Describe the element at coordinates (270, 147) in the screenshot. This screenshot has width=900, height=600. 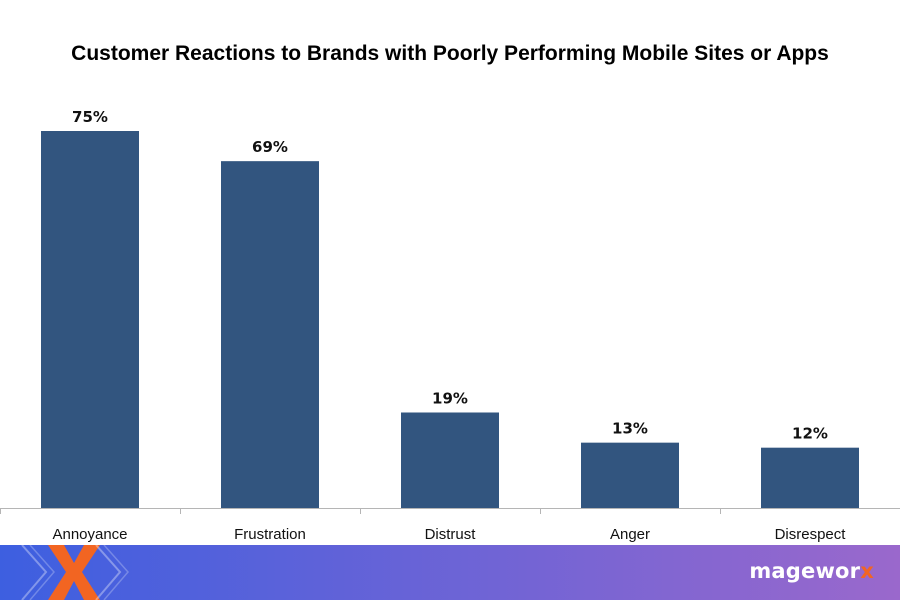
I see `data-label: 69%` at that location.